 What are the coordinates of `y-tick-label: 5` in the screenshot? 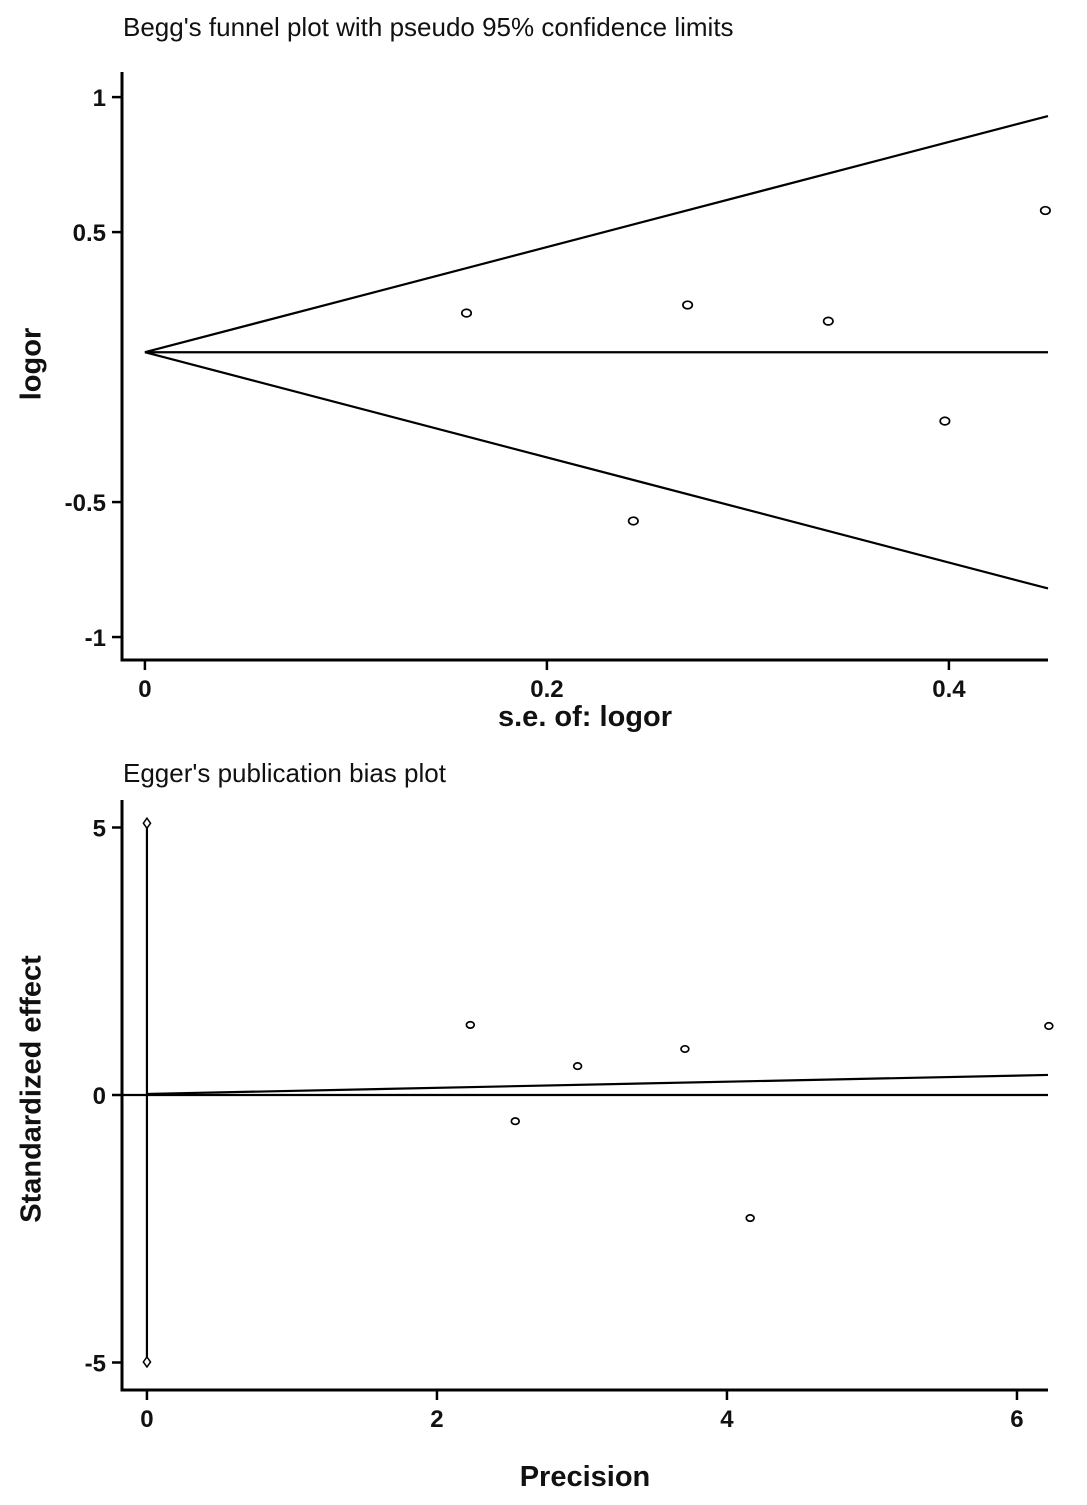 It's located at (99, 828).